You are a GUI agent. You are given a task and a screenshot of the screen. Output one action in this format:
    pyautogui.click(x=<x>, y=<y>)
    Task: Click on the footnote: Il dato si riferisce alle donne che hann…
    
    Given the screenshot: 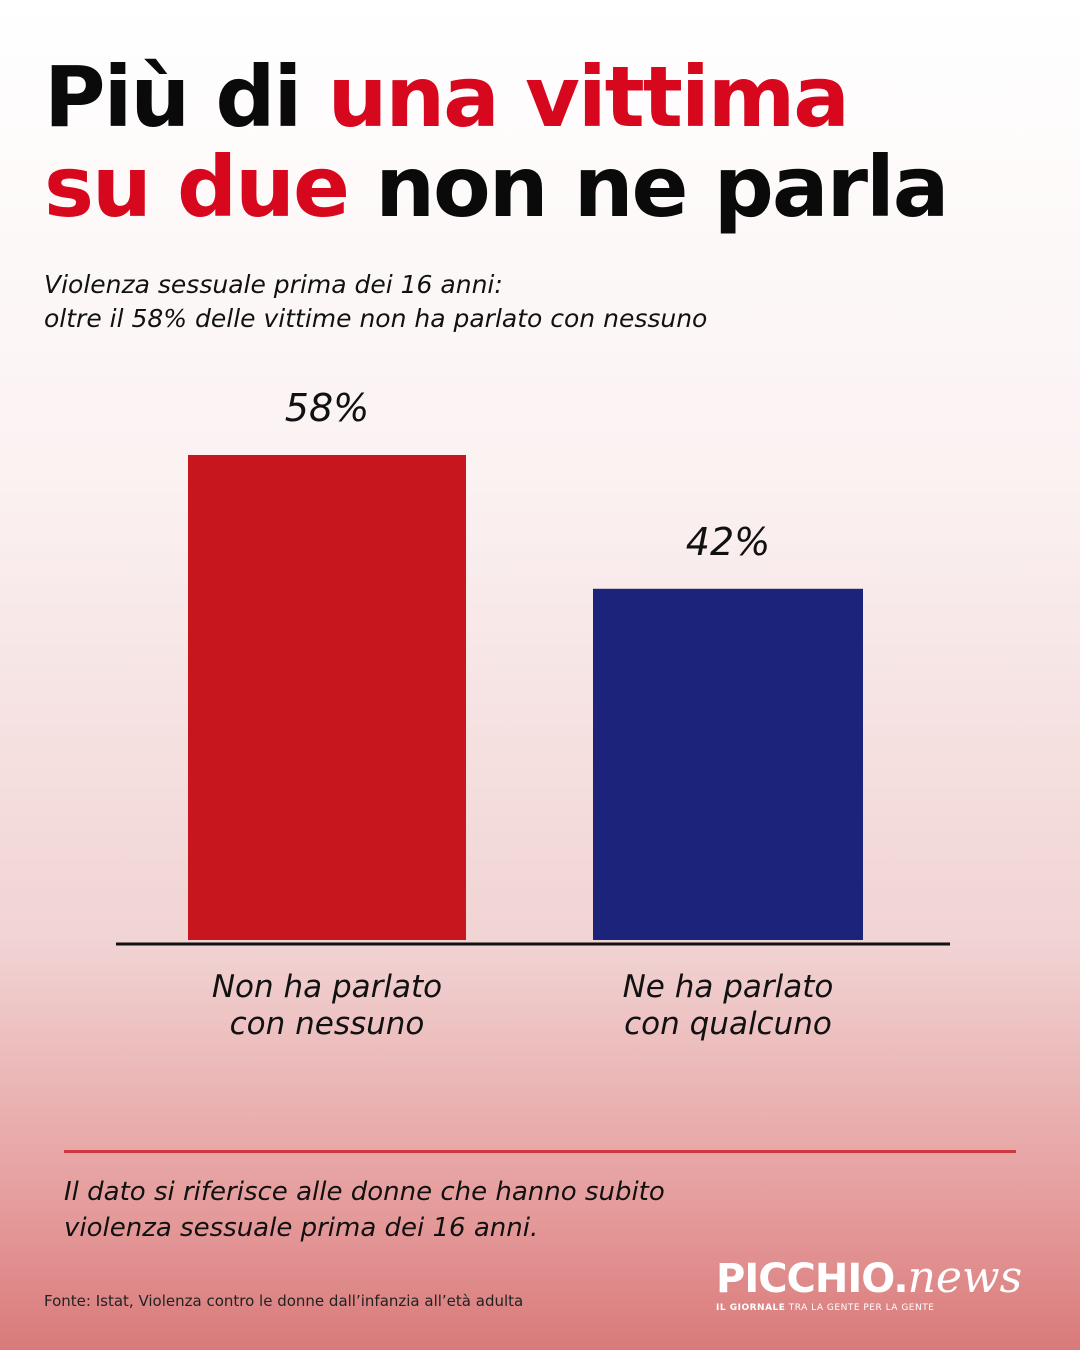 What is the action you would take?
    pyautogui.click(x=364, y=1210)
    